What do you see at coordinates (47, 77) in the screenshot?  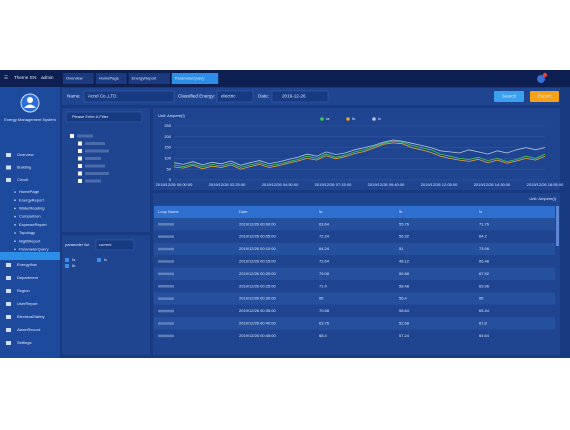 I see `user: admin` at bounding box center [47, 77].